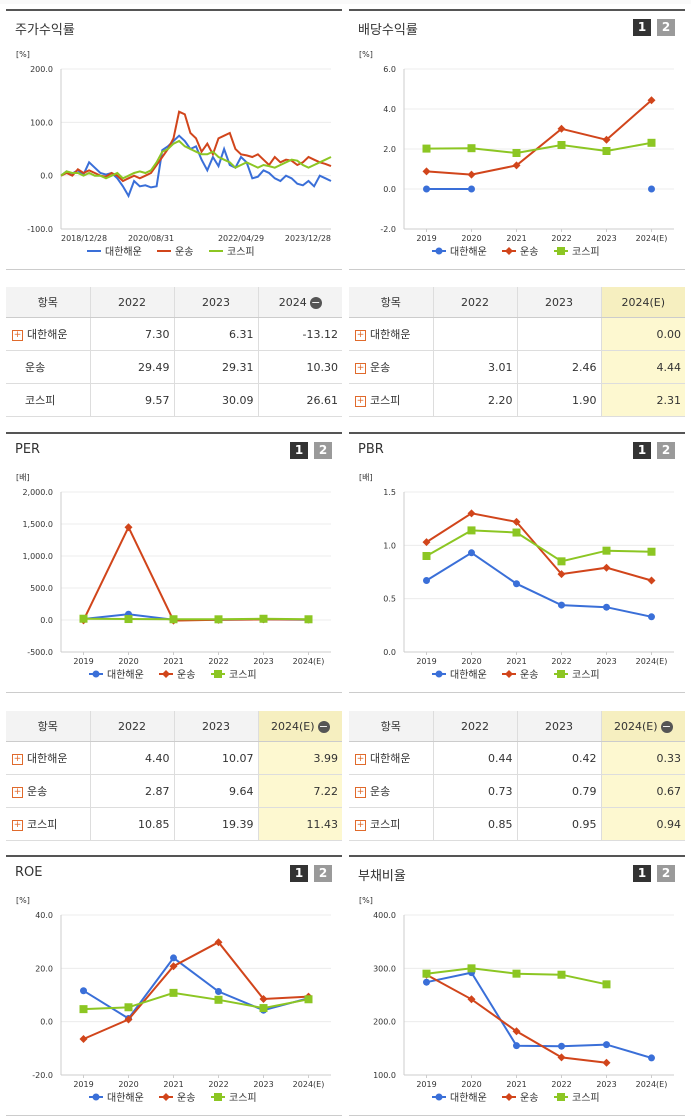  What do you see at coordinates (47, 758) in the screenshot?
I see `row-label: 대한해운` at bounding box center [47, 758].